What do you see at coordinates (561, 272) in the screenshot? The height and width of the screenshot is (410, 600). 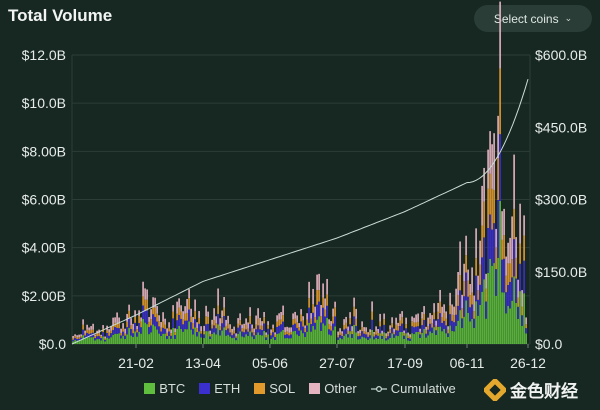 I see `y-right-tick-label: $150.0B` at bounding box center [561, 272].